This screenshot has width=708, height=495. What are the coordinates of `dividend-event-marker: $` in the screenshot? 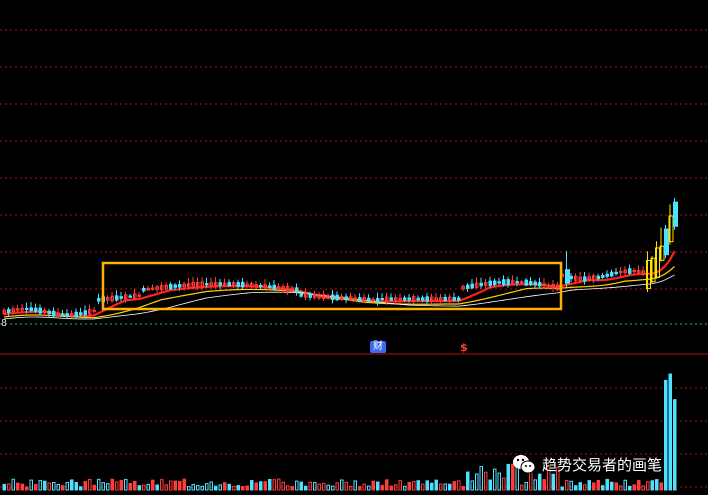 It's located at (464, 347).